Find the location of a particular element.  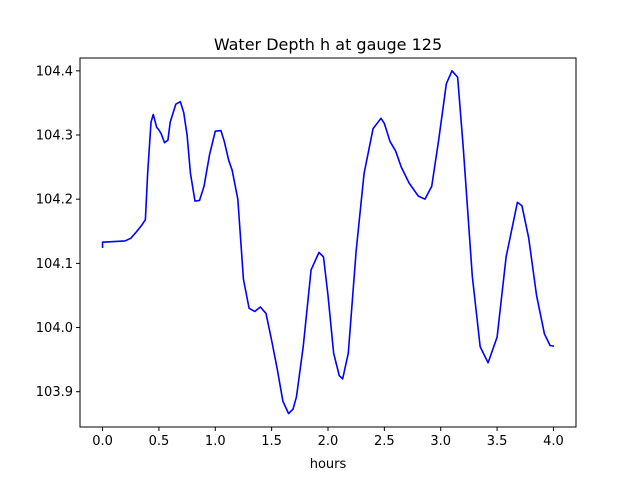

x-tick-label: 0.0 is located at coordinates (102, 441).